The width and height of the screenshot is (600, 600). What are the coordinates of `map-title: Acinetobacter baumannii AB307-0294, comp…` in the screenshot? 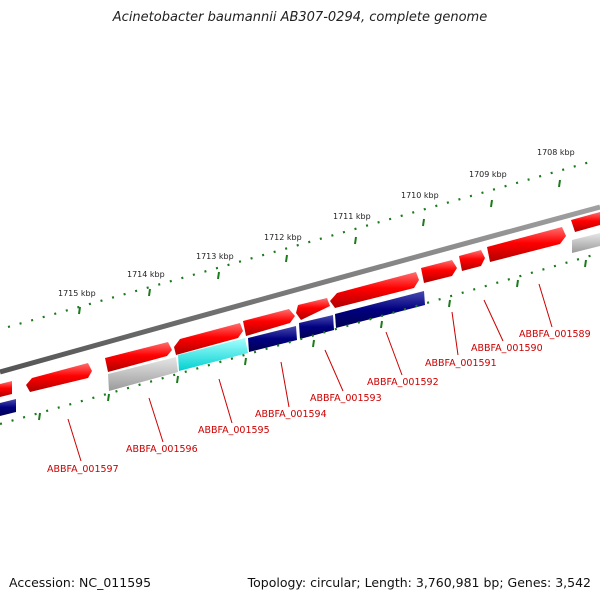 It's located at (300, 17).